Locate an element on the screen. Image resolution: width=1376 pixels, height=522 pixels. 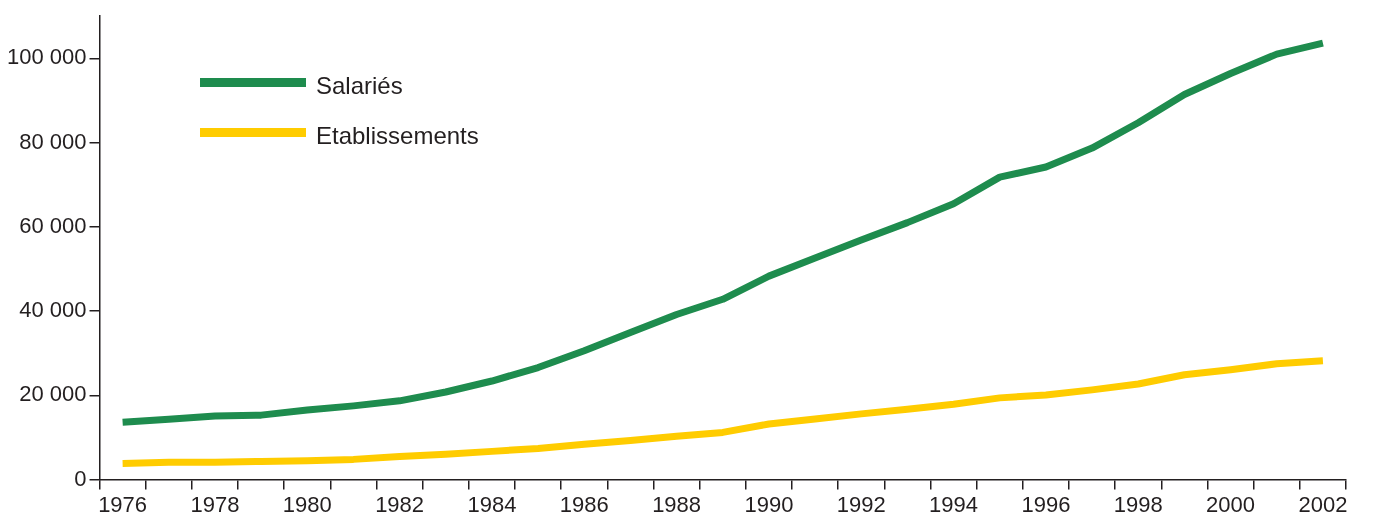
x-tick-label: 1996 is located at coordinates (1046, 504).